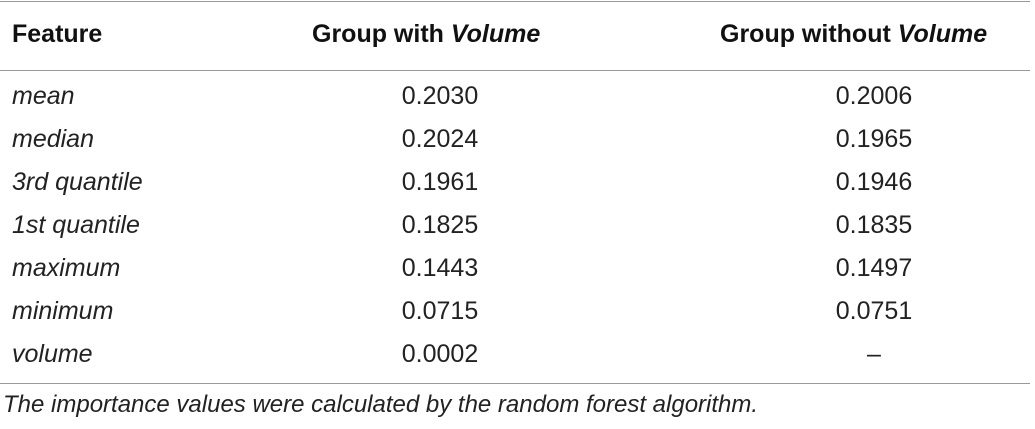  Describe the element at coordinates (517, 310) in the screenshot. I see `table-row: minimum 0.0715 0.0751` at that location.